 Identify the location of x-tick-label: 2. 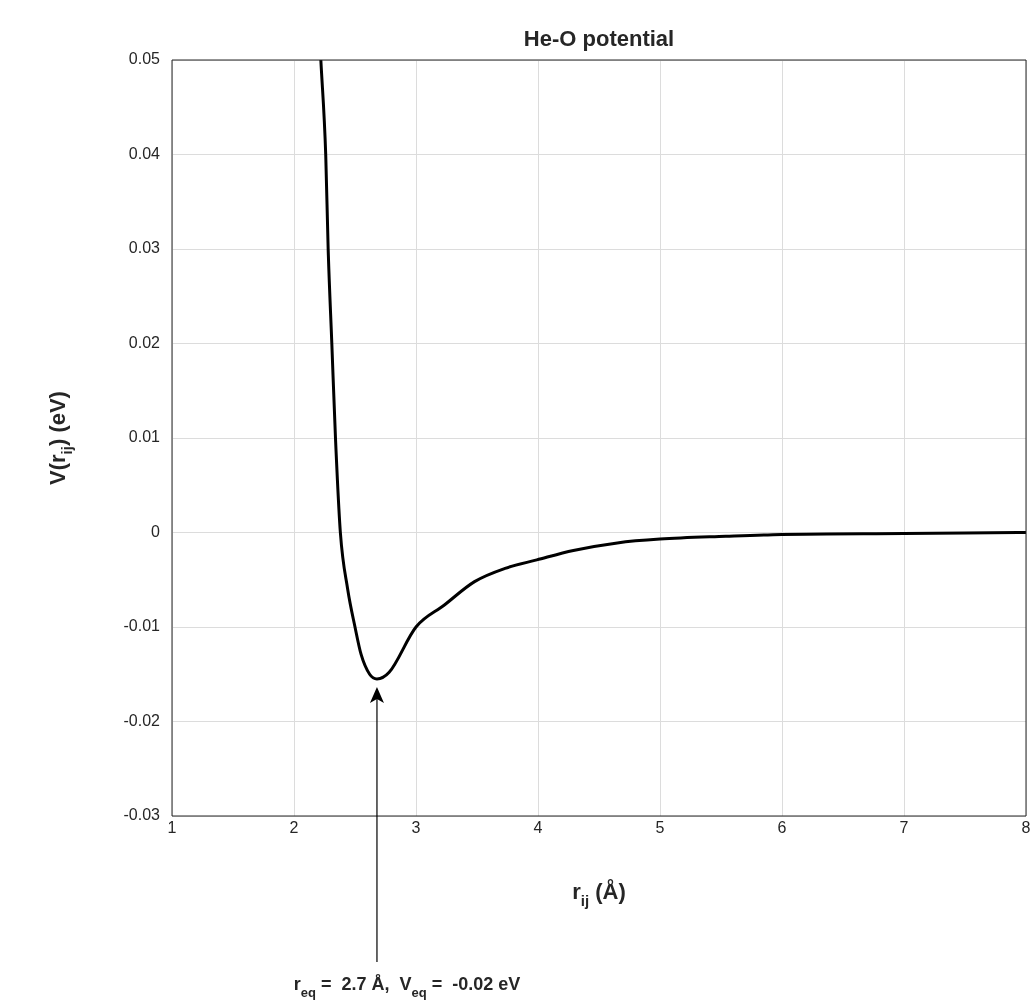
(294, 828).